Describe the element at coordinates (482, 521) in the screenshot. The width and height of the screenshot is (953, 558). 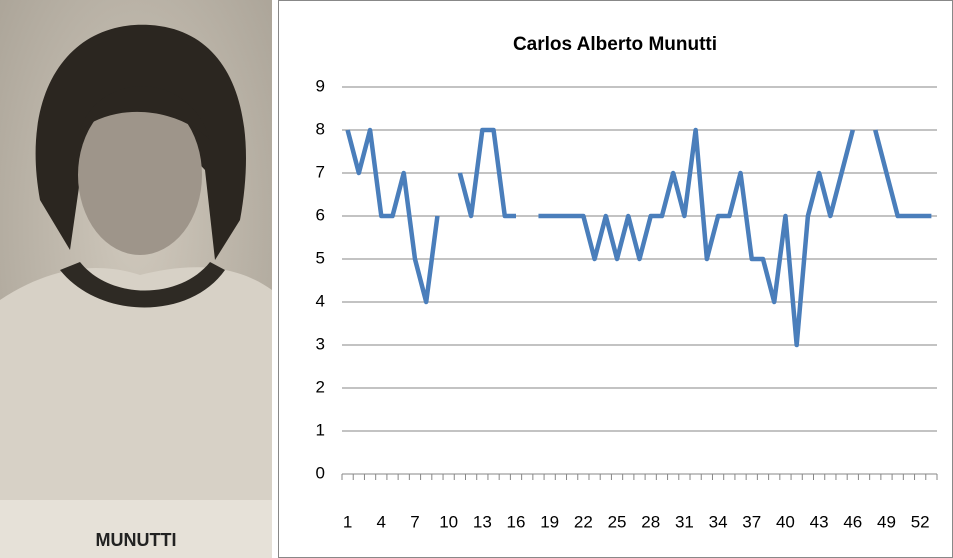
I see `x-tick-label: 13` at that location.